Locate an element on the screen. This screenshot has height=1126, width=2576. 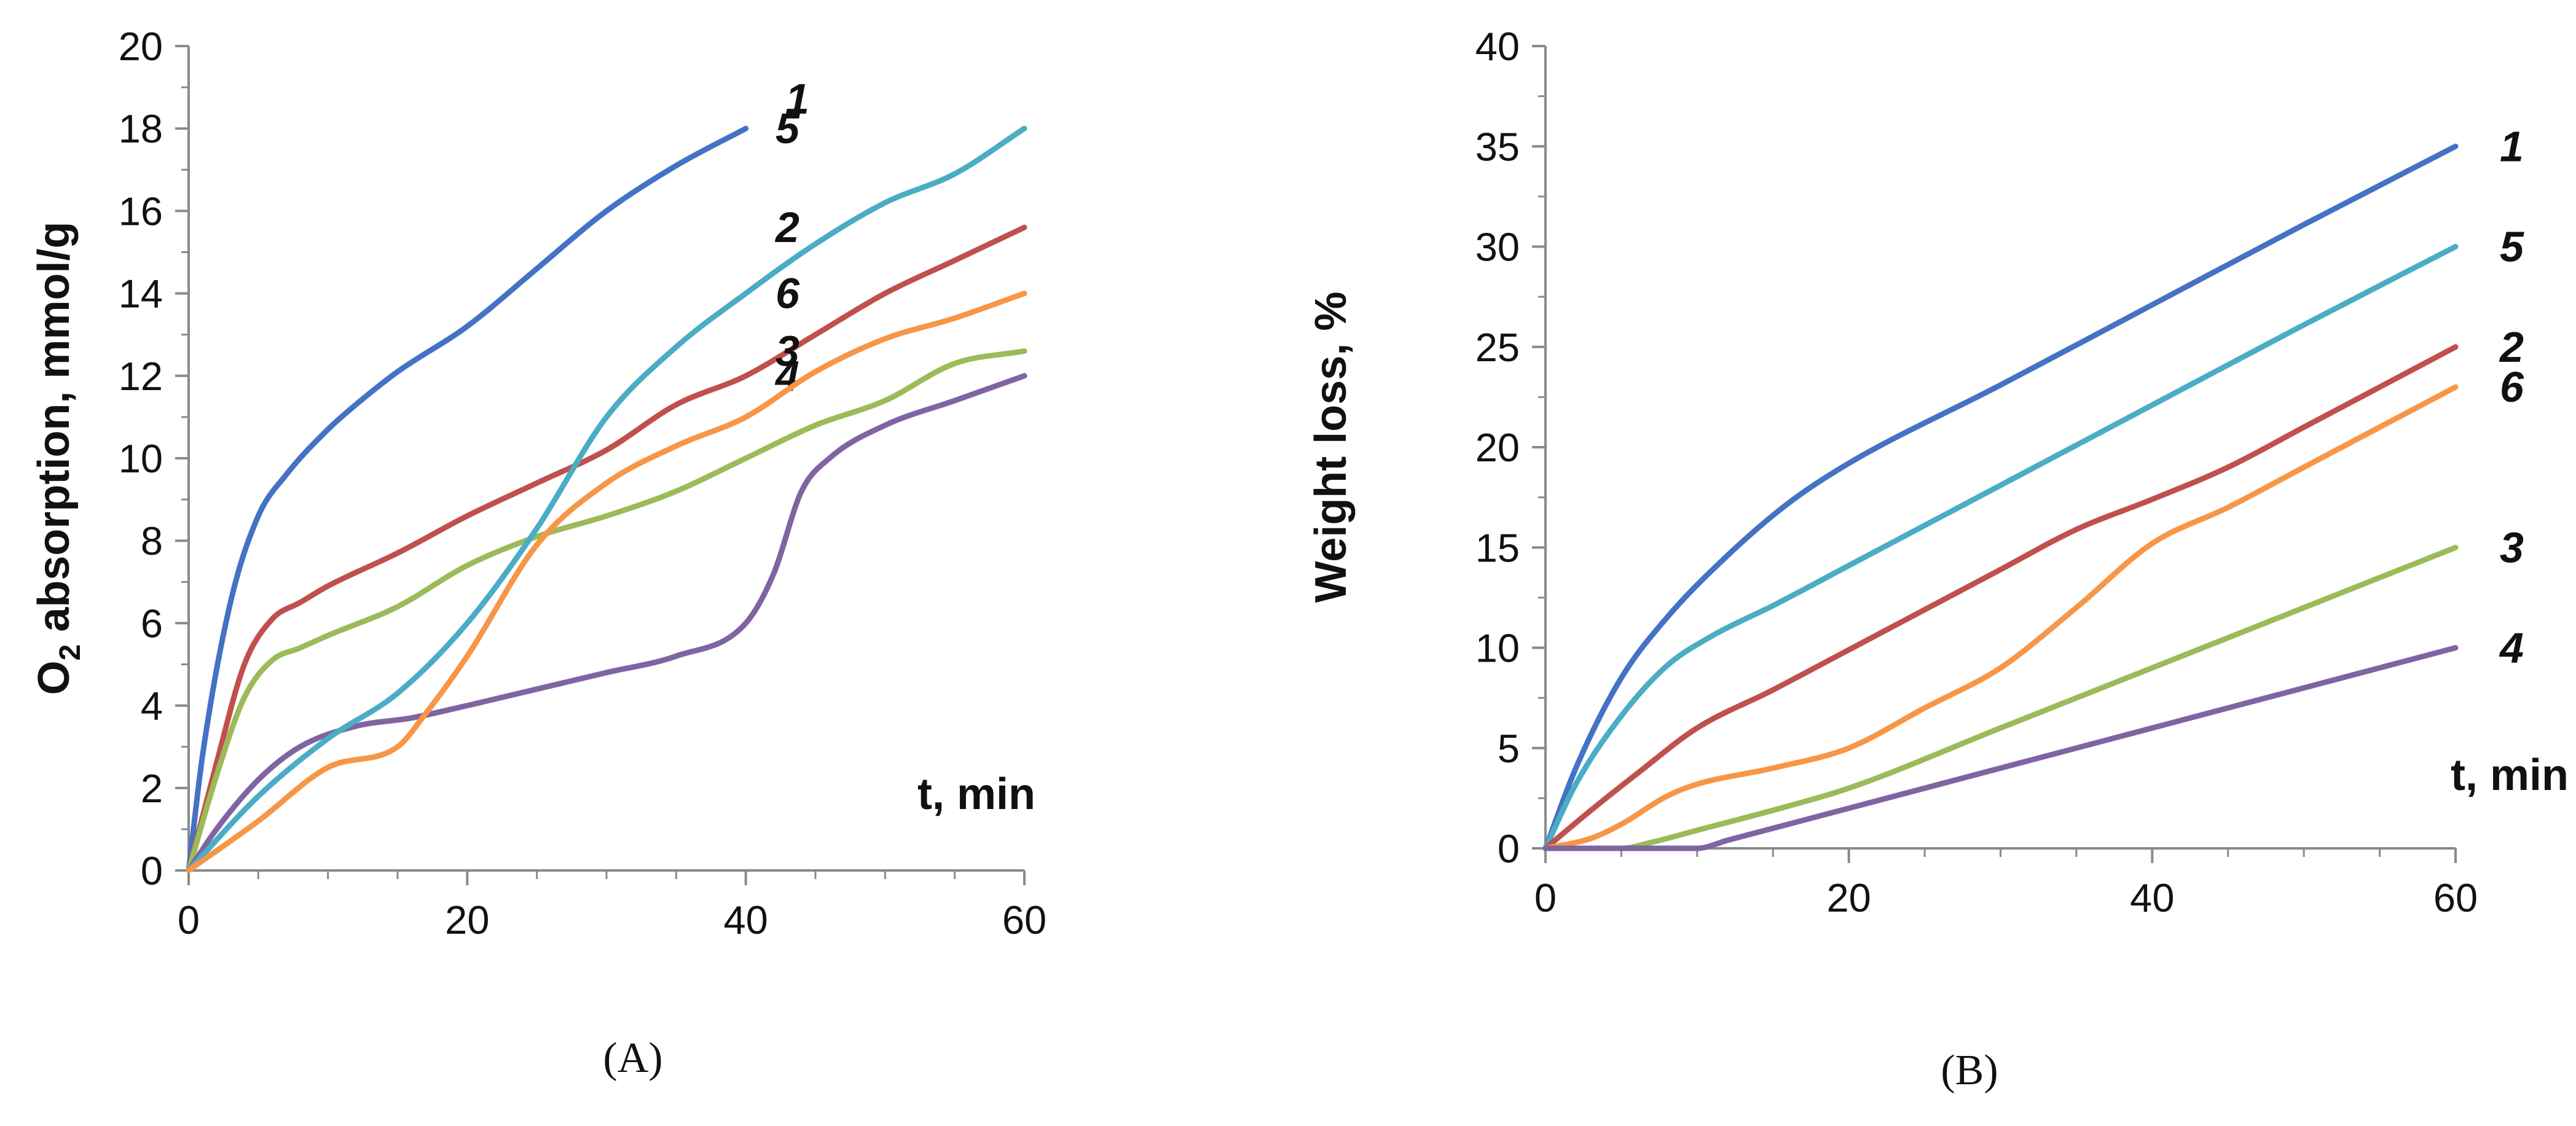
y-tick-label: 12 is located at coordinates (141, 376).